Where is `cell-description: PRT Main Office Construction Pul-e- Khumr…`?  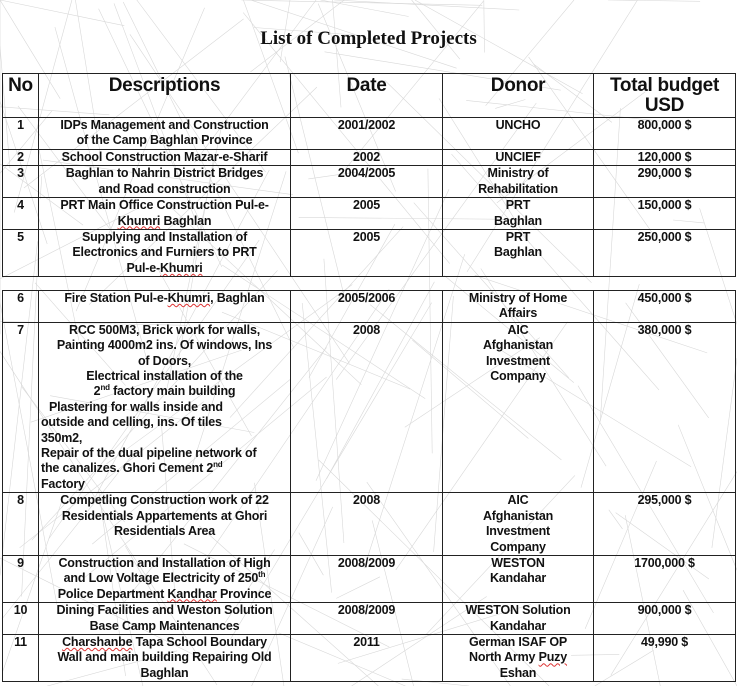 cell-description: PRT Main Office Construction Pul-e- Khumr… is located at coordinates (164, 214).